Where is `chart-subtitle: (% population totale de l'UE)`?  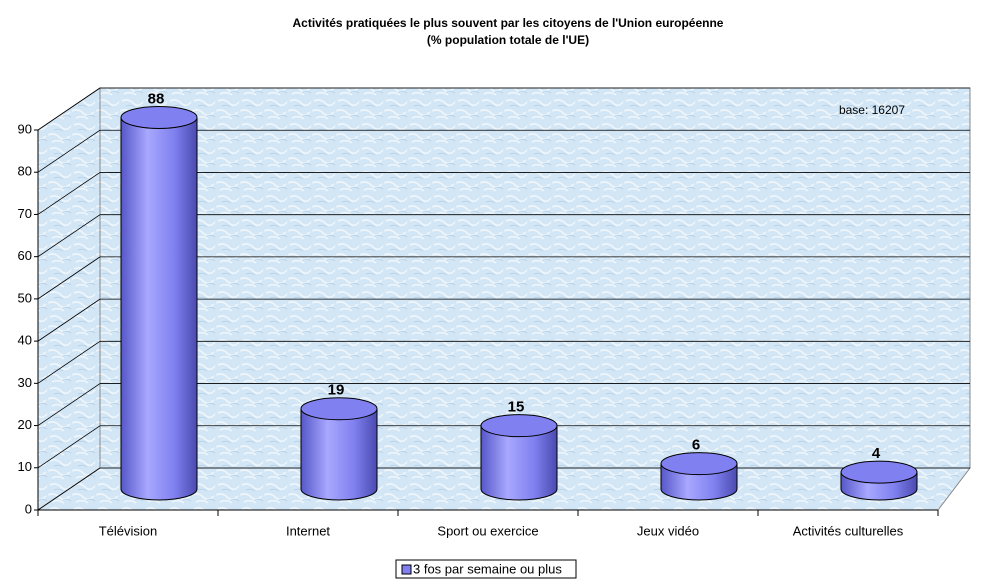 chart-subtitle: (% population totale de l'UE) is located at coordinates (508, 40).